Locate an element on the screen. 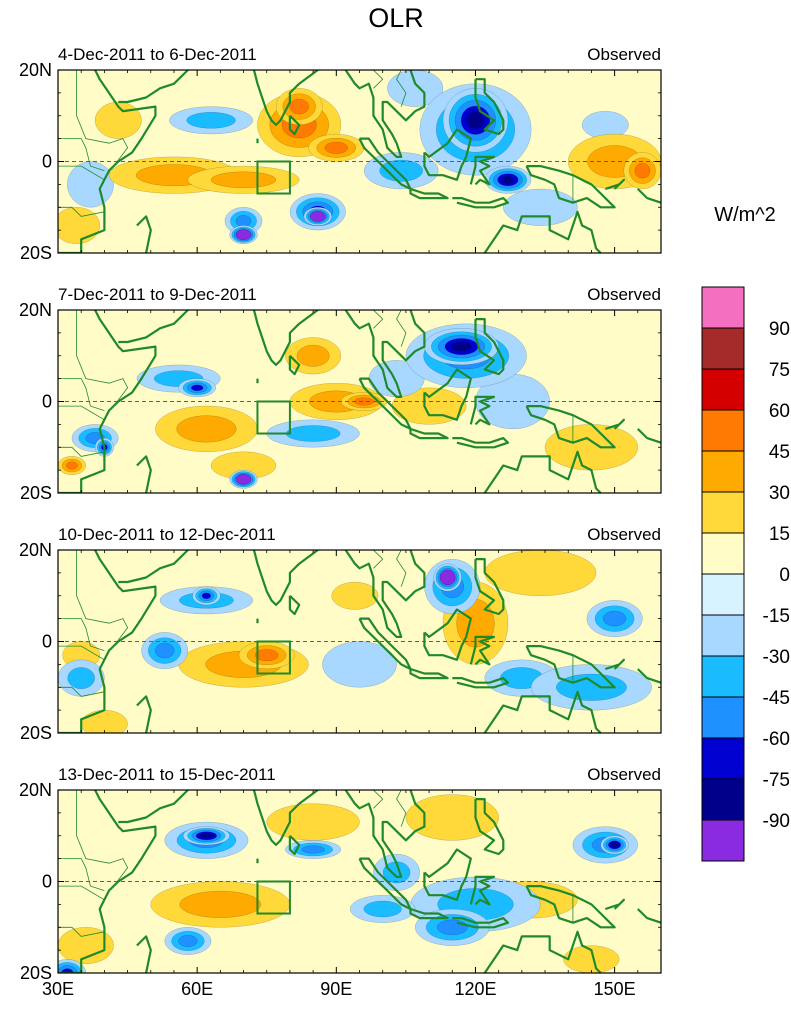 Image resolution: width=791 pixels, height=1013 pixels. panel-period: 13-Dec-2011 to 15-Dec-2011 is located at coordinates (167, 774).